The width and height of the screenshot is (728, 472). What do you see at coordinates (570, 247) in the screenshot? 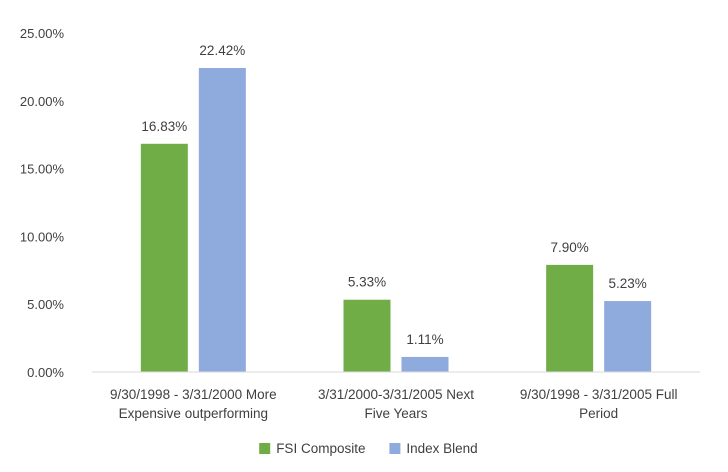
I see `data-label: 7.90%` at bounding box center [570, 247].